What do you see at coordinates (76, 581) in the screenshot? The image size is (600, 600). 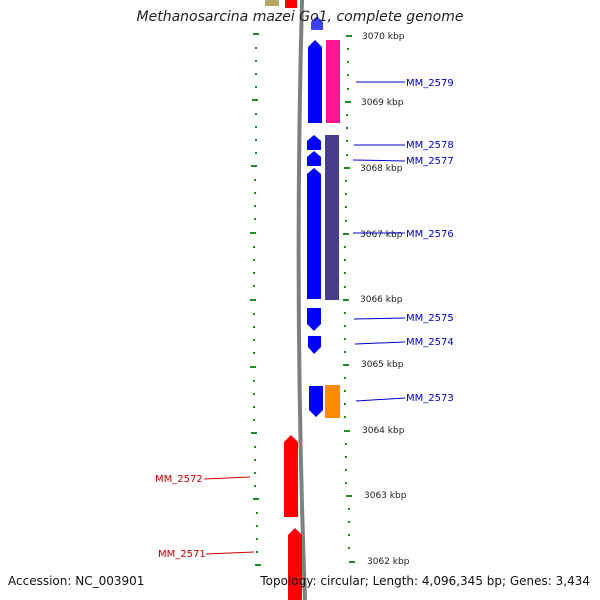 I see `accession-label: Accession: NC_003901` at bounding box center [76, 581].